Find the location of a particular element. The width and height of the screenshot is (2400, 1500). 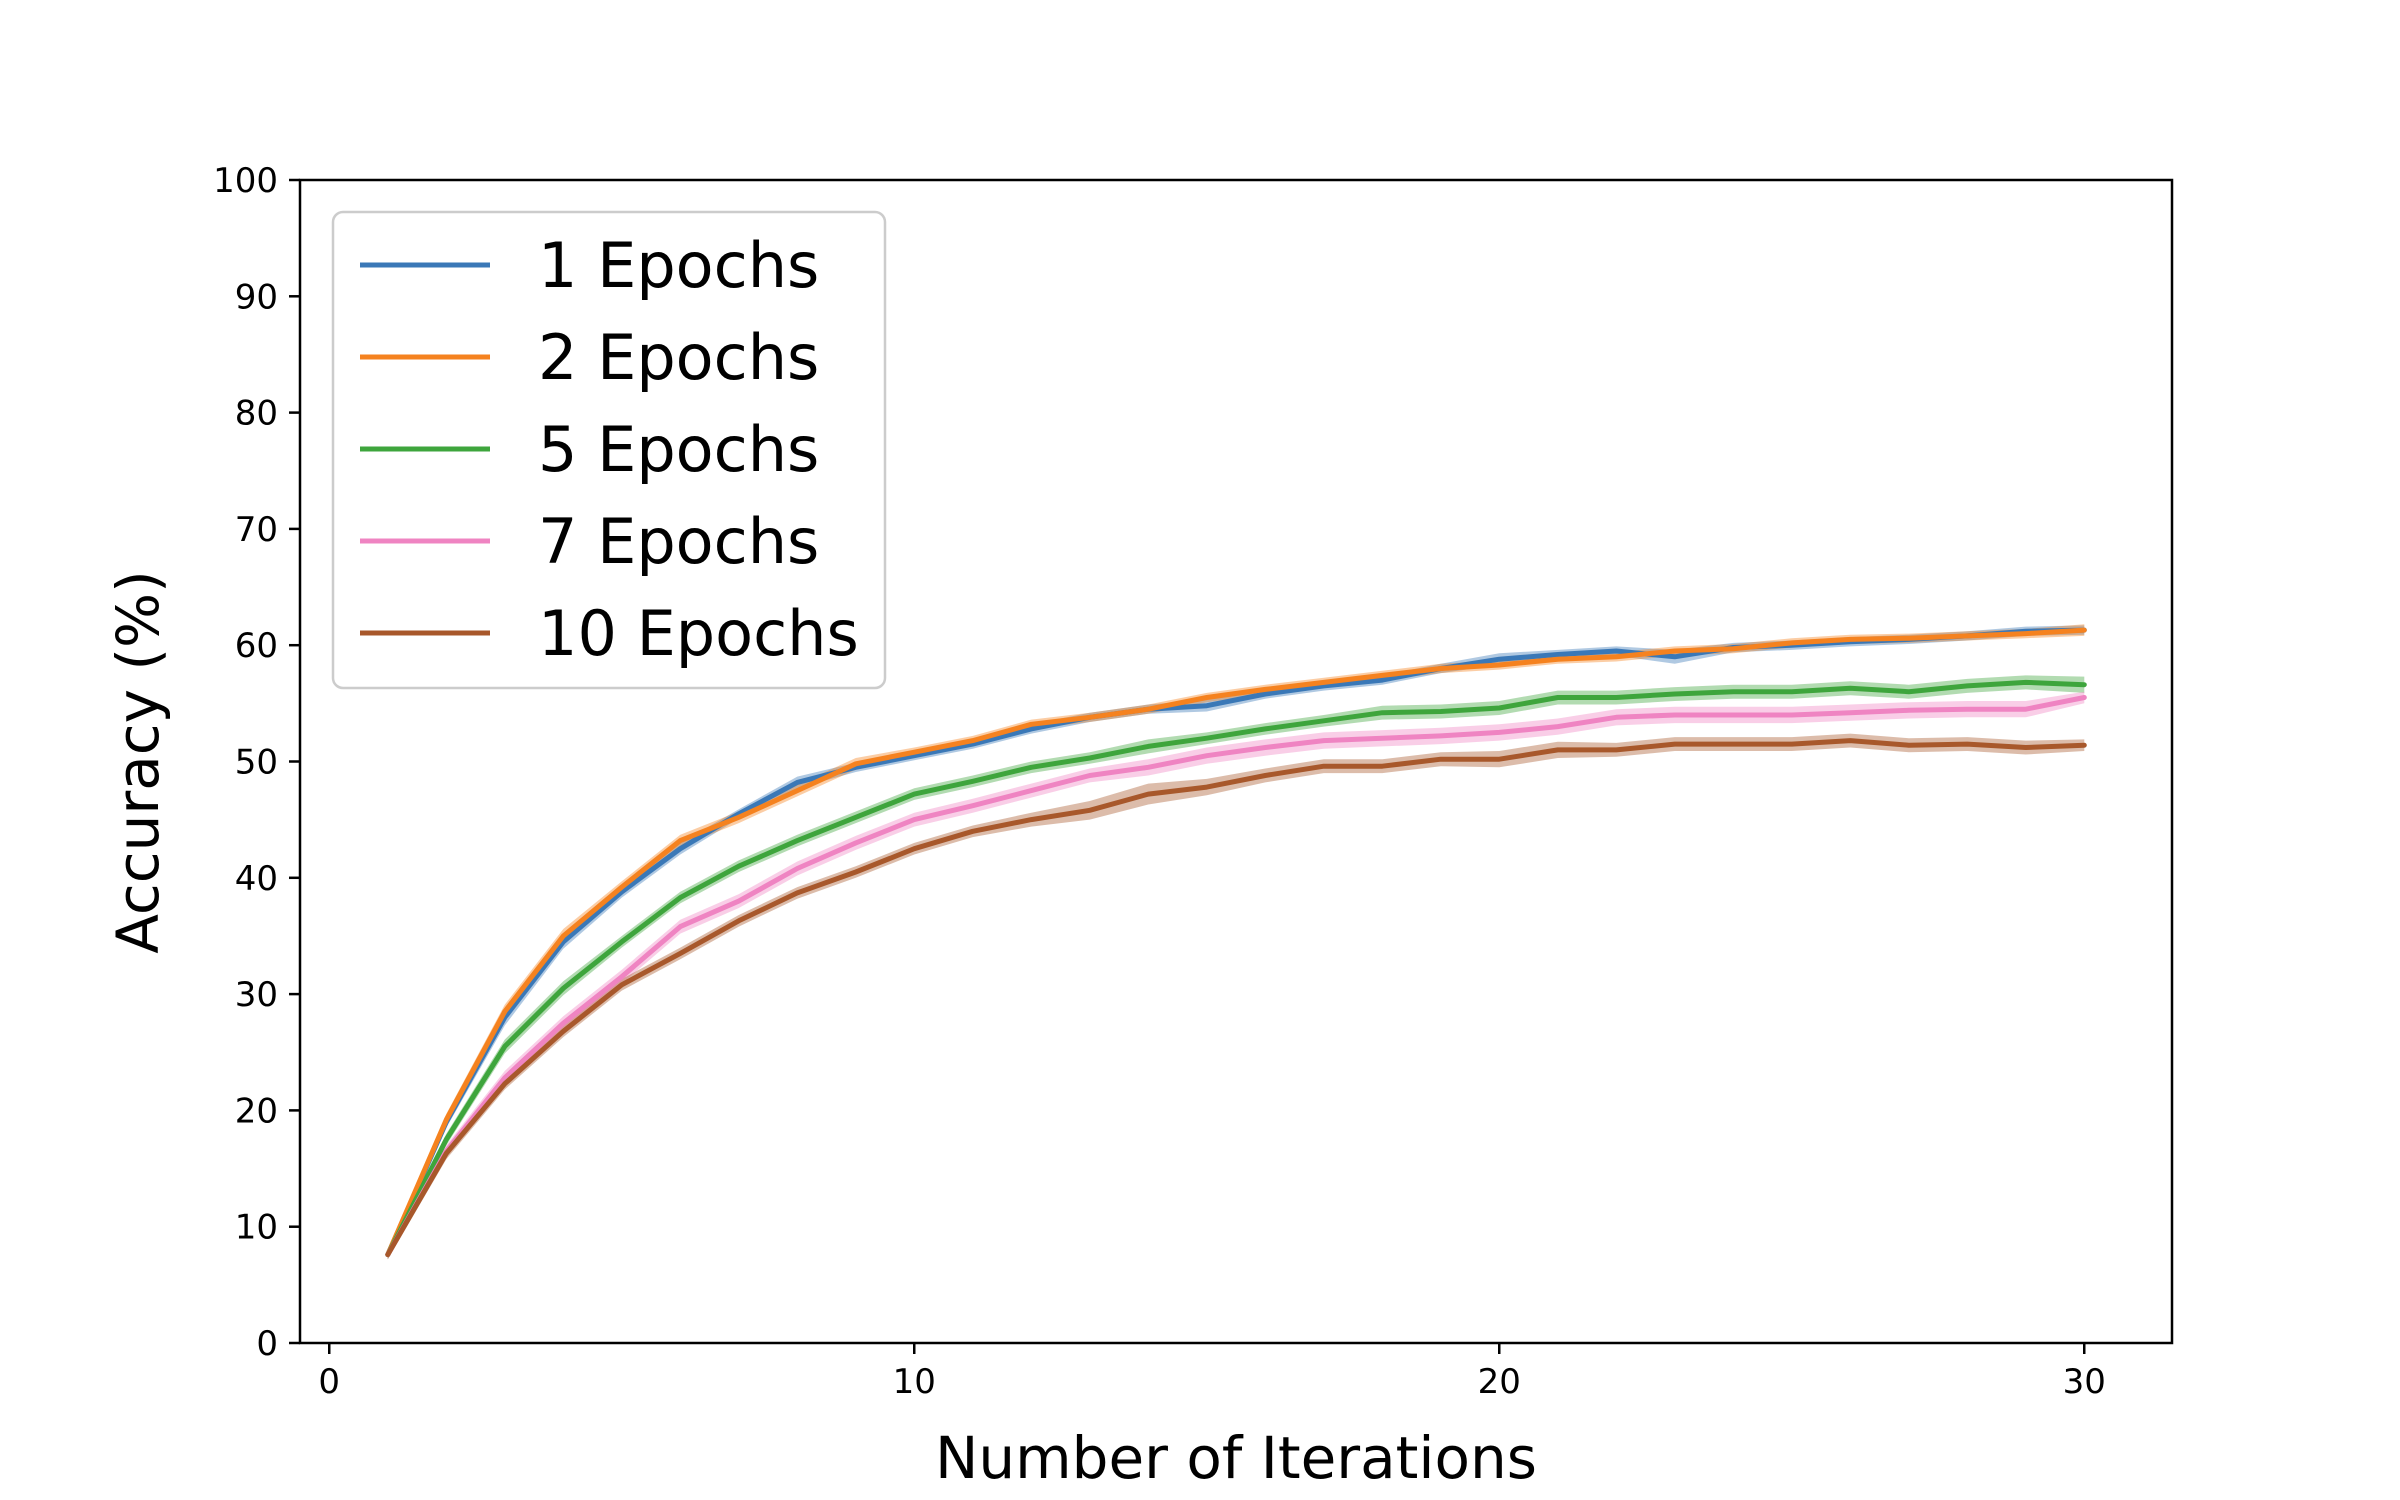

y-axis-label: Accuracy (%) is located at coordinates (138, 762).